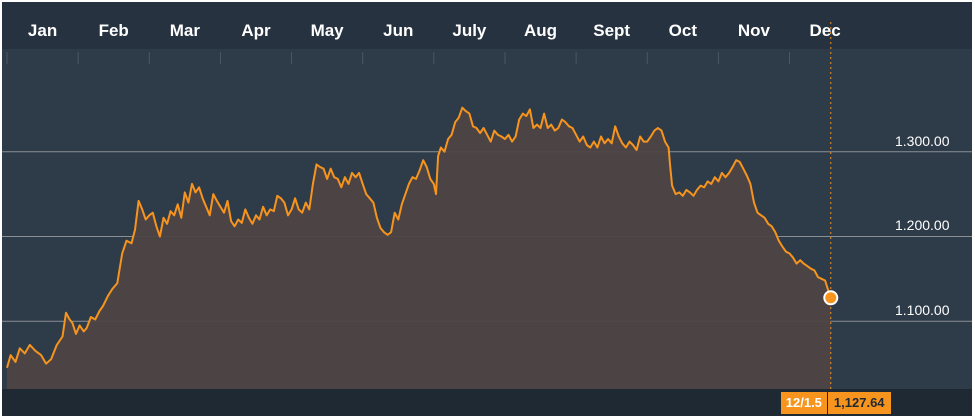 This screenshot has height=419, width=975. What do you see at coordinates (825, 30) in the screenshot?
I see `month-label-dec: Dec` at bounding box center [825, 30].